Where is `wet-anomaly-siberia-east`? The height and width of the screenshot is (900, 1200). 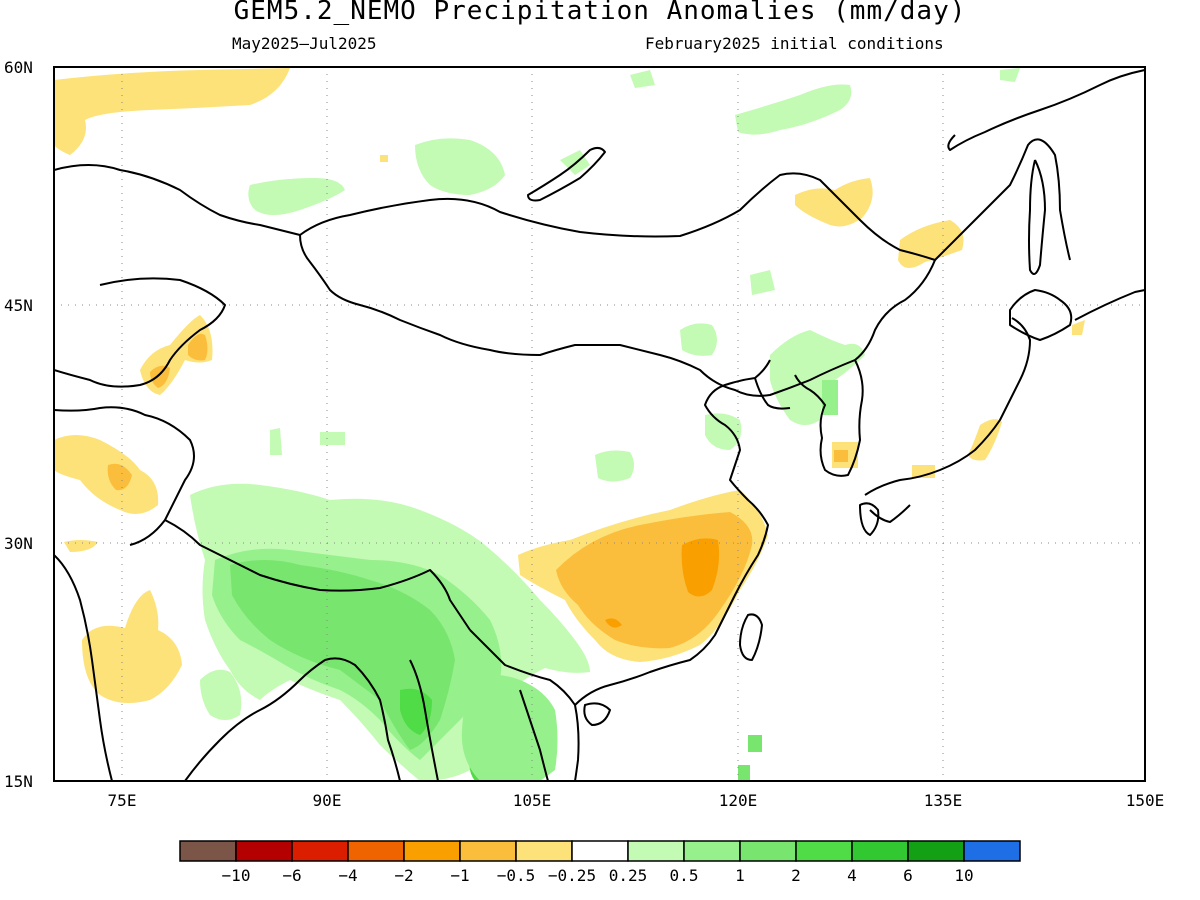
wet-anomaly-siberia-east is located at coordinates (825, 101).